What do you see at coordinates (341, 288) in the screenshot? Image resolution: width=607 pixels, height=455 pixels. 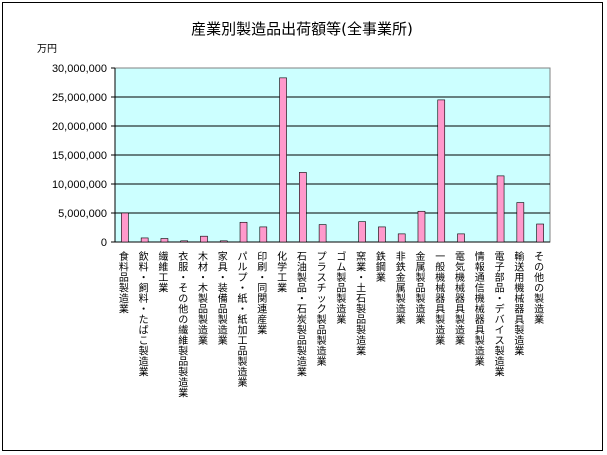 I see `x-tick-label: ゴム製品製造業` at bounding box center [341, 288].